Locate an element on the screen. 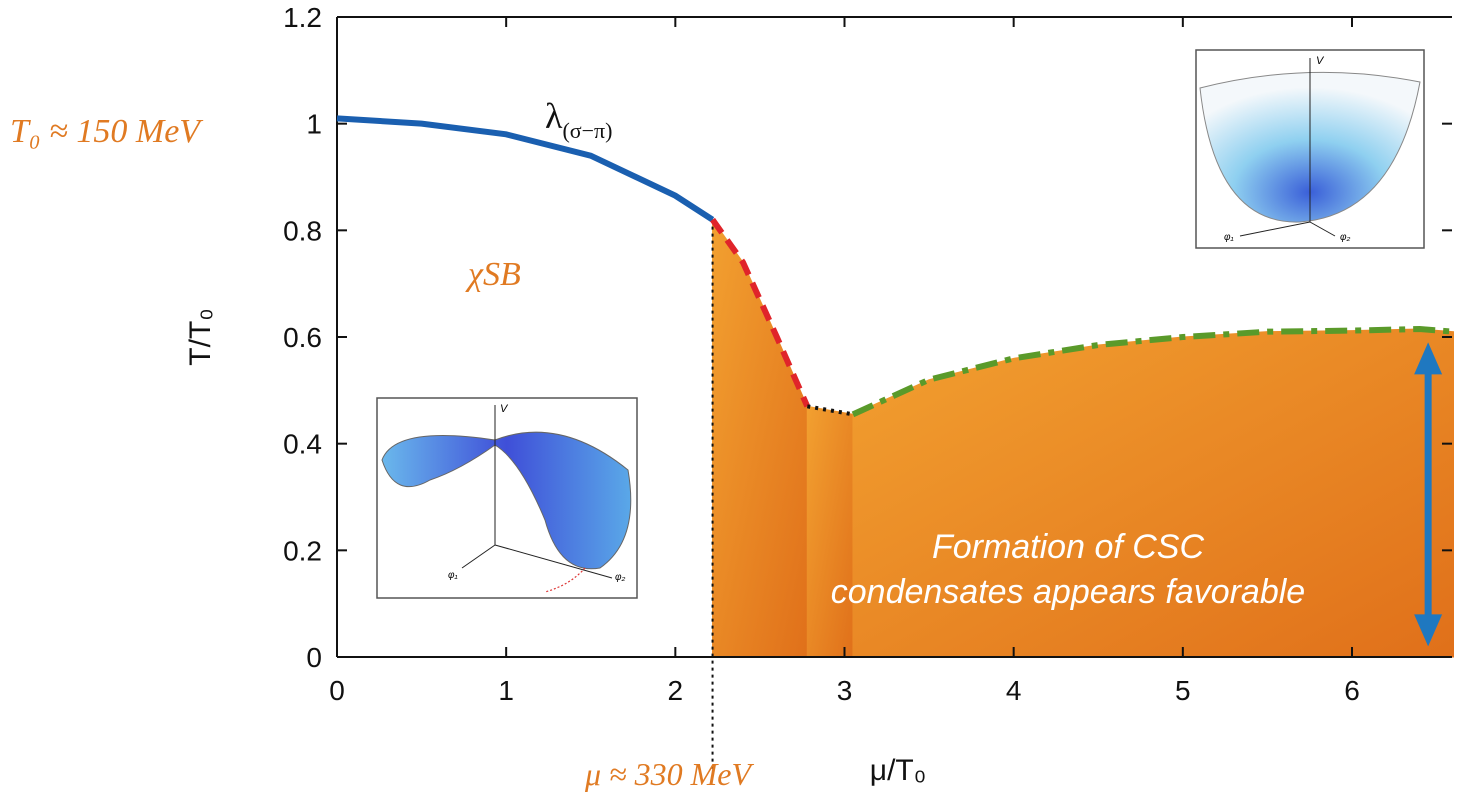 The image size is (1457, 804). annotation-sub: (σ−π) is located at coordinates (587, 130).